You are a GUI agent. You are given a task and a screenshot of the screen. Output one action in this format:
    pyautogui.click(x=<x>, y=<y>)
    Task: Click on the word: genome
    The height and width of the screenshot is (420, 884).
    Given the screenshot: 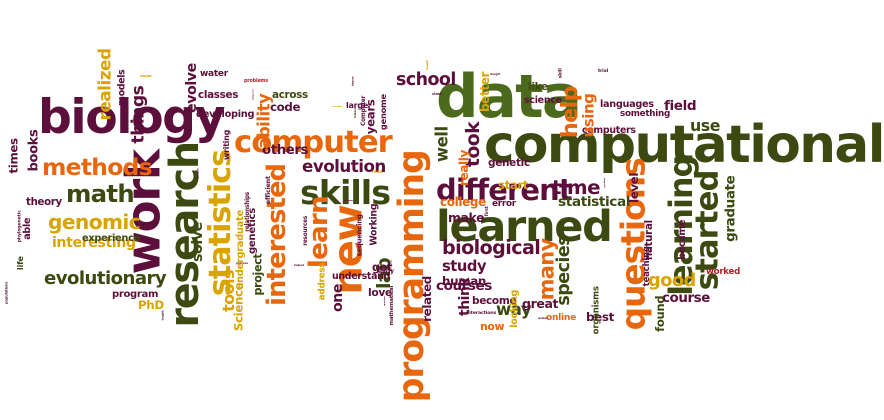 What is the action you would take?
    pyautogui.click(x=382, y=112)
    